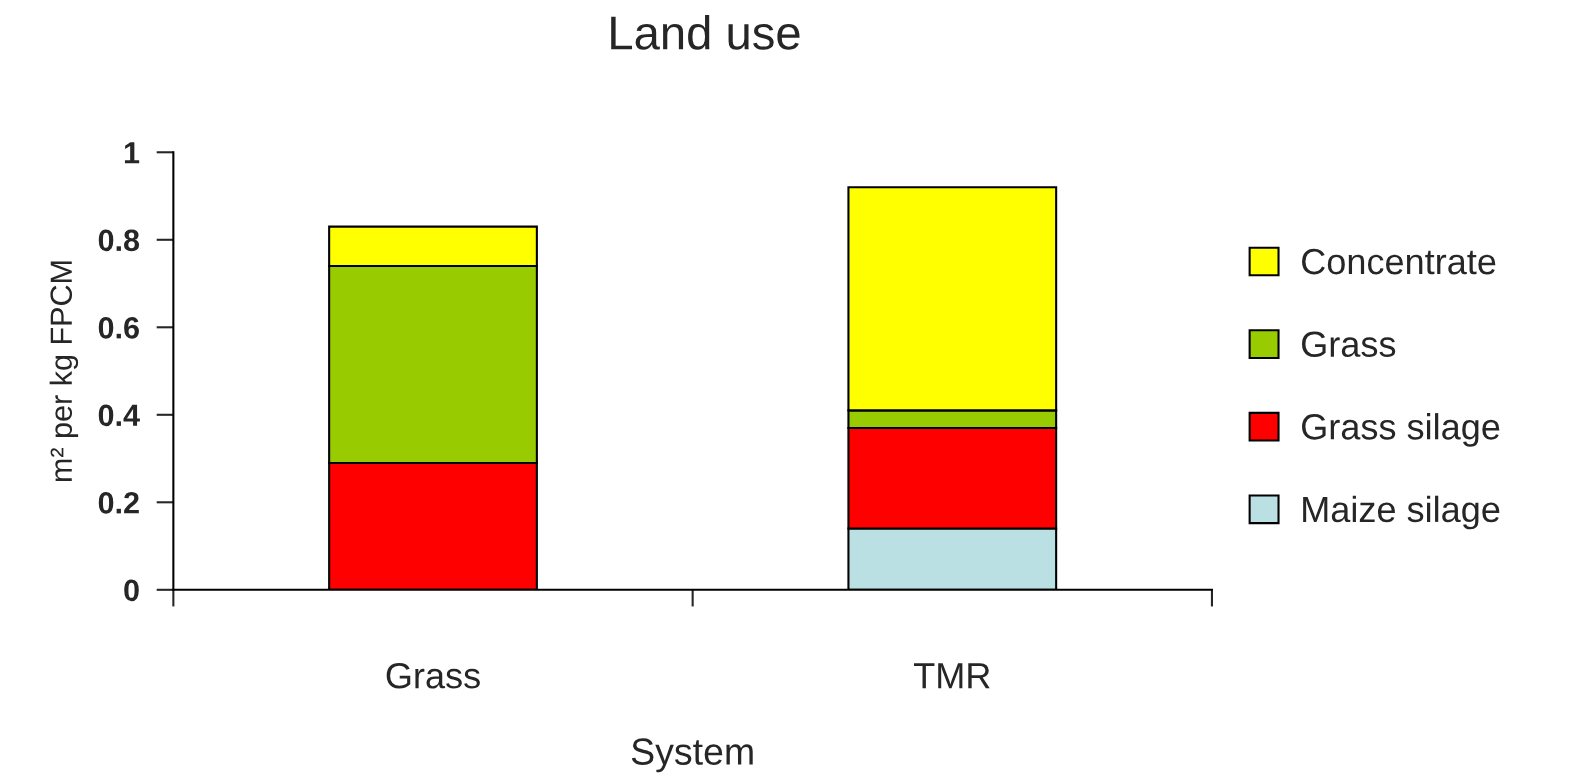 This screenshot has height=773, width=1576. I want to click on y-tick-label: 0.4, so click(119, 415).